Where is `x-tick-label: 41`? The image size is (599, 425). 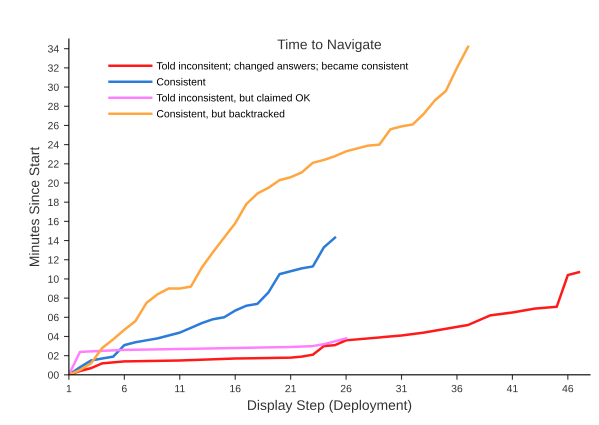
x-tick-label: 41 is located at coordinates (512, 388).